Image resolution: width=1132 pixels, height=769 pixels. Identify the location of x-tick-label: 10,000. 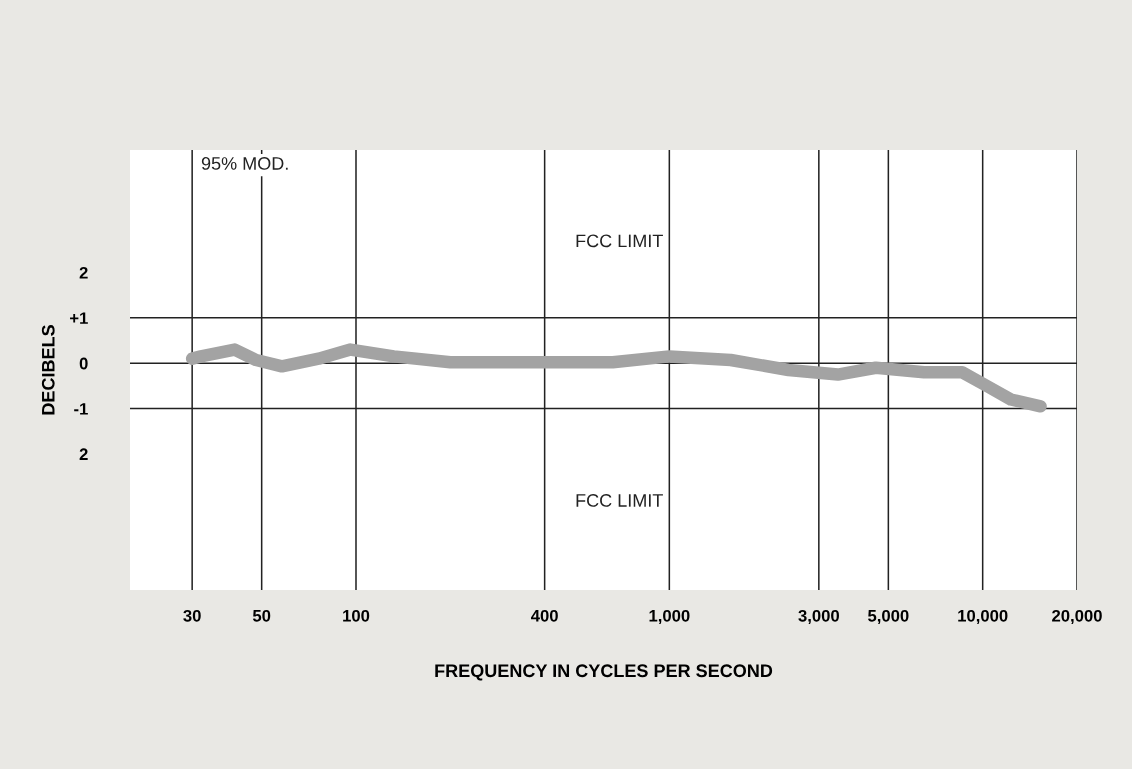
(983, 617).